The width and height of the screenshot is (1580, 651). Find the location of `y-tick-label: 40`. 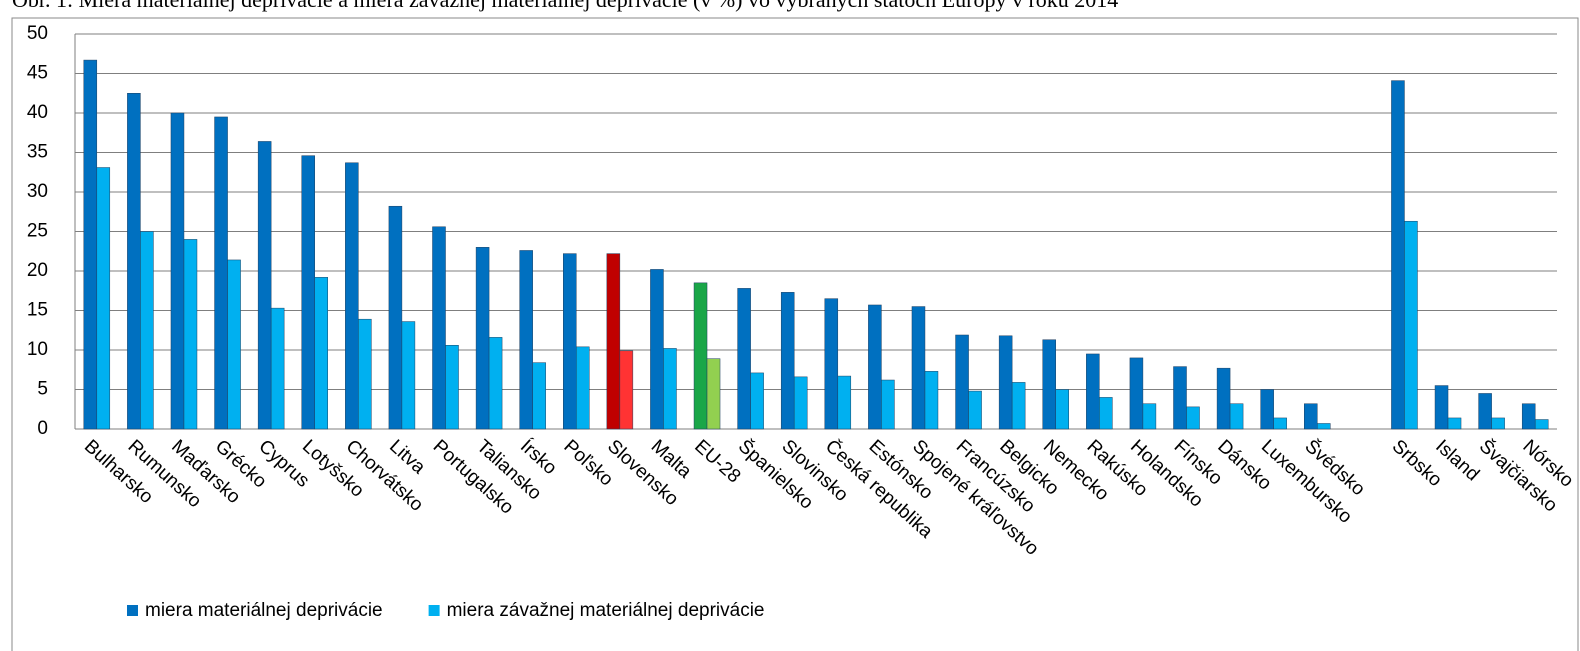

y-tick-label: 40 is located at coordinates (37, 112).